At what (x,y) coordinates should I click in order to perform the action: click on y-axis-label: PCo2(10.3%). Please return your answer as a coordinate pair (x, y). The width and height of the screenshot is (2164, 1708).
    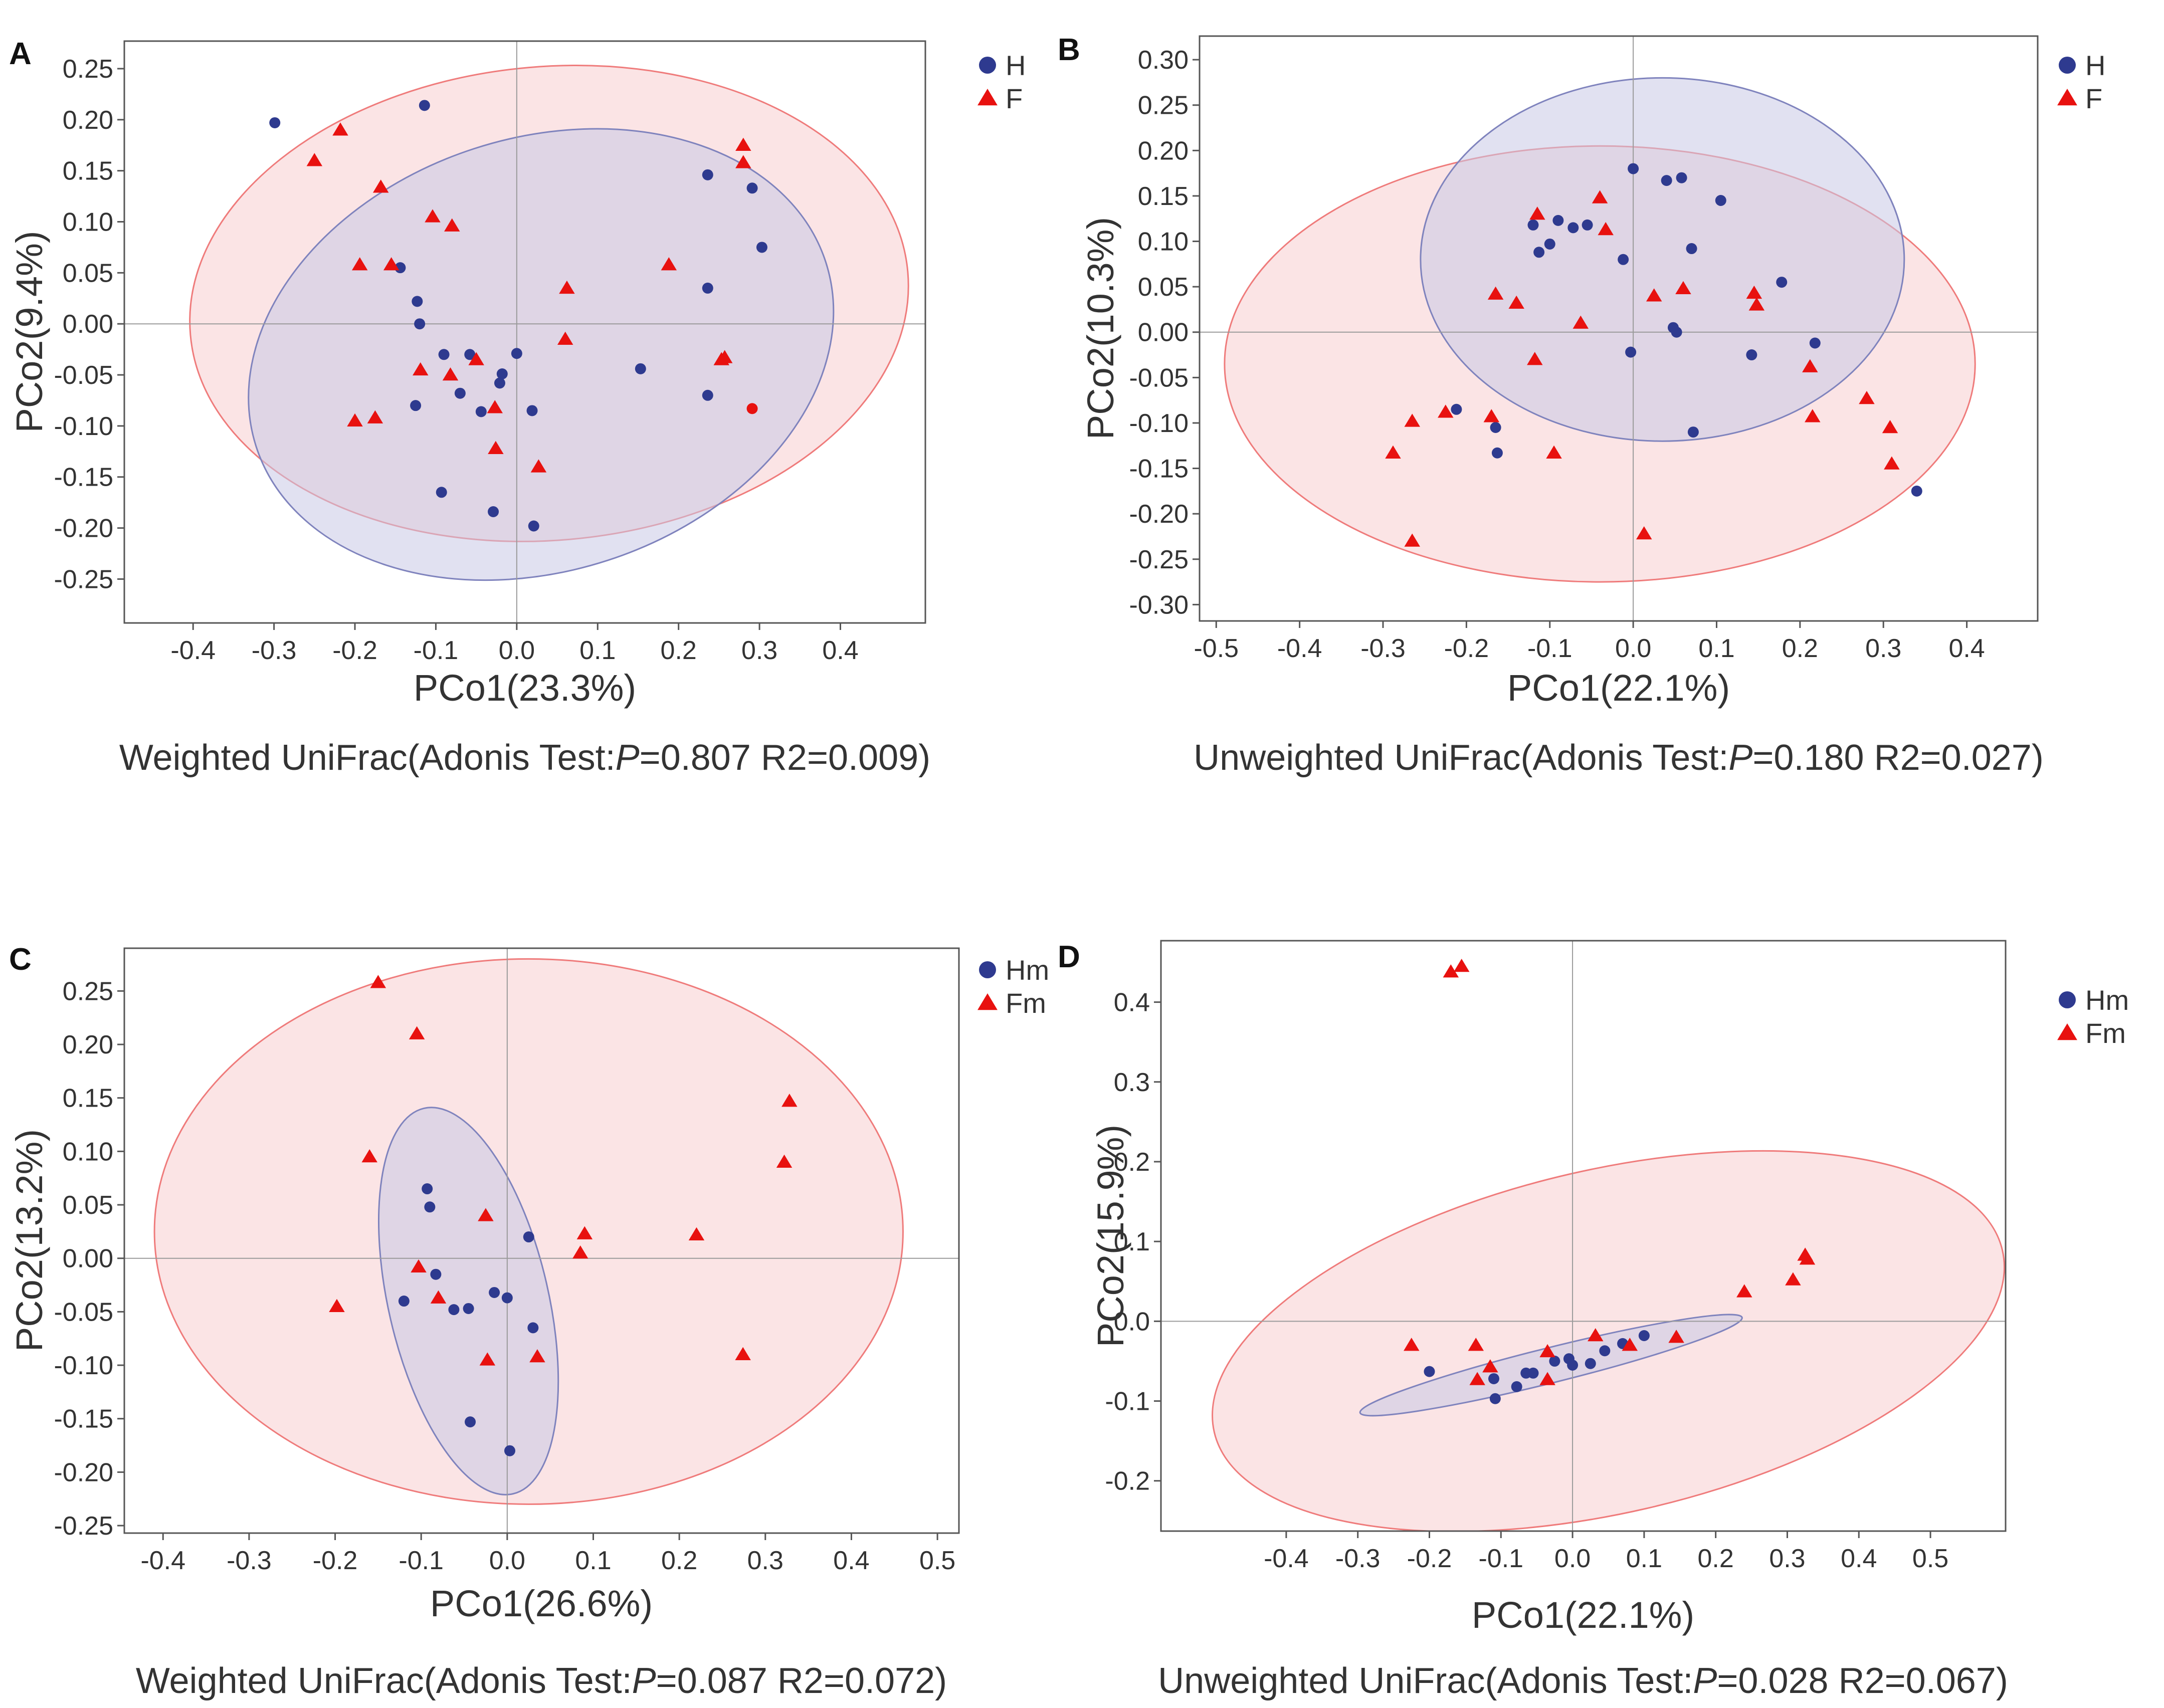
    Looking at the image, I should click on (1100, 328).